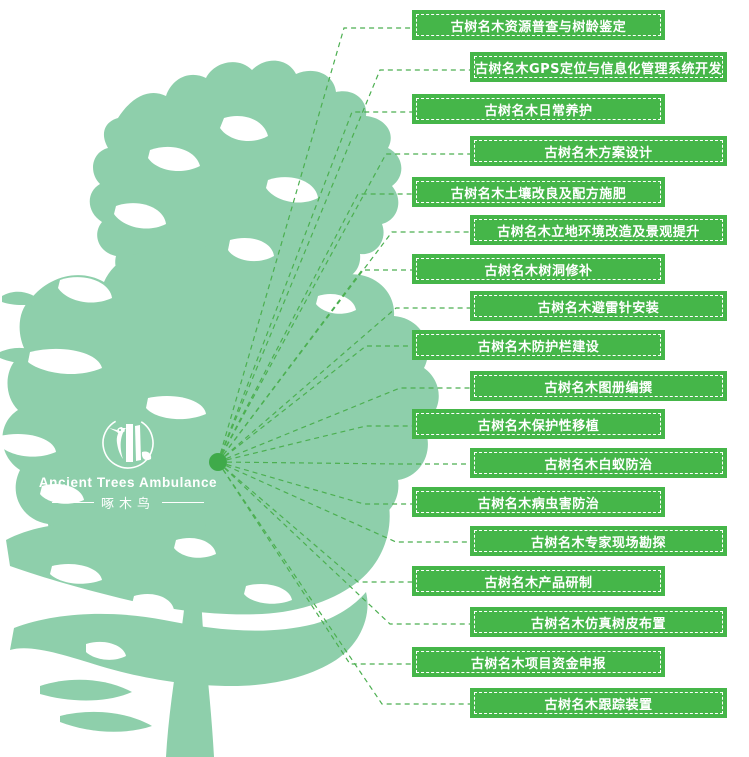 The height and width of the screenshot is (757, 749). I want to click on service-item-label: 古树名木土壤改良及配方施肥, so click(538, 194).